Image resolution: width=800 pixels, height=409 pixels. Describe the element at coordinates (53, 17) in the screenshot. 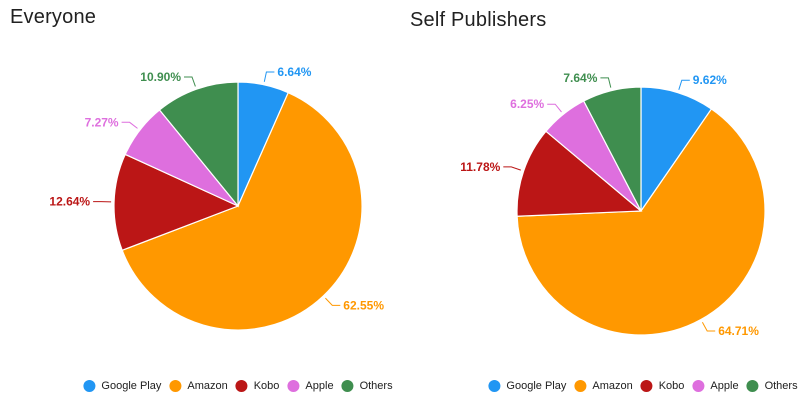

I see `chart-title-everyone: Everyone` at that location.